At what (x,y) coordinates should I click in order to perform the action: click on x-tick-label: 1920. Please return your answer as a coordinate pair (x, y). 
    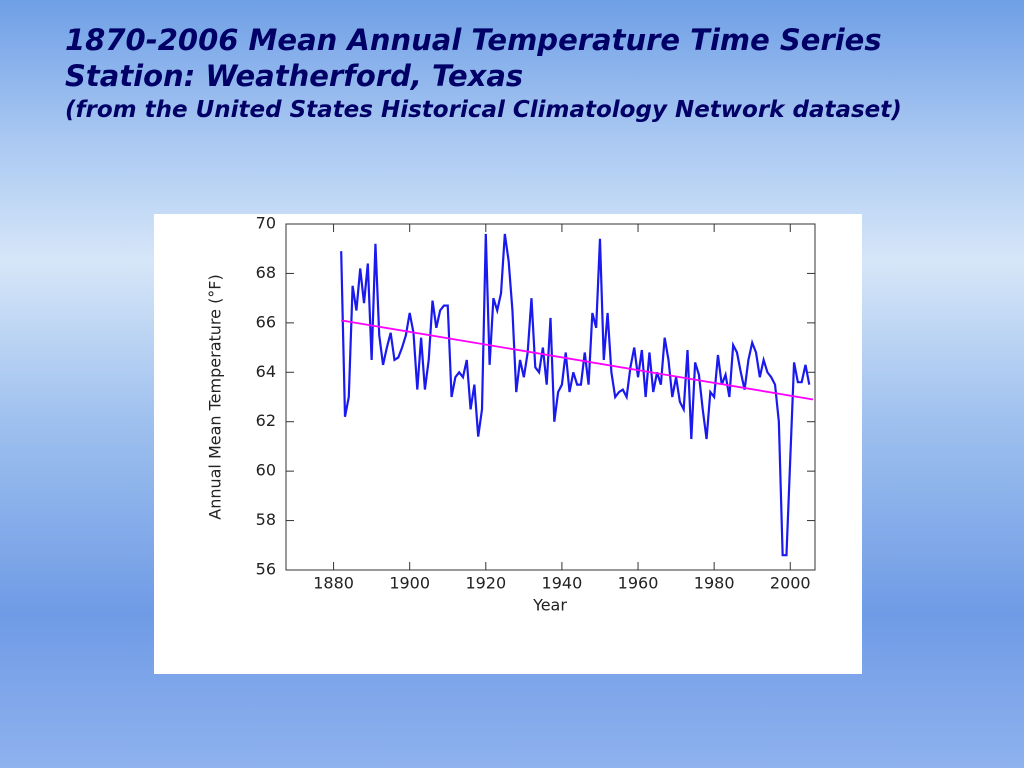
    Looking at the image, I should click on (485, 583).